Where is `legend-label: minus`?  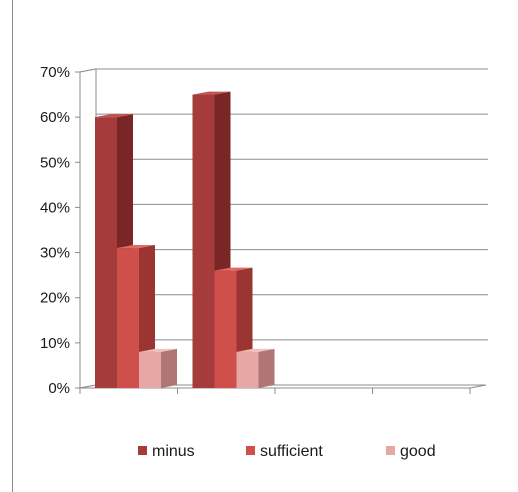 legend-label: minus is located at coordinates (173, 451).